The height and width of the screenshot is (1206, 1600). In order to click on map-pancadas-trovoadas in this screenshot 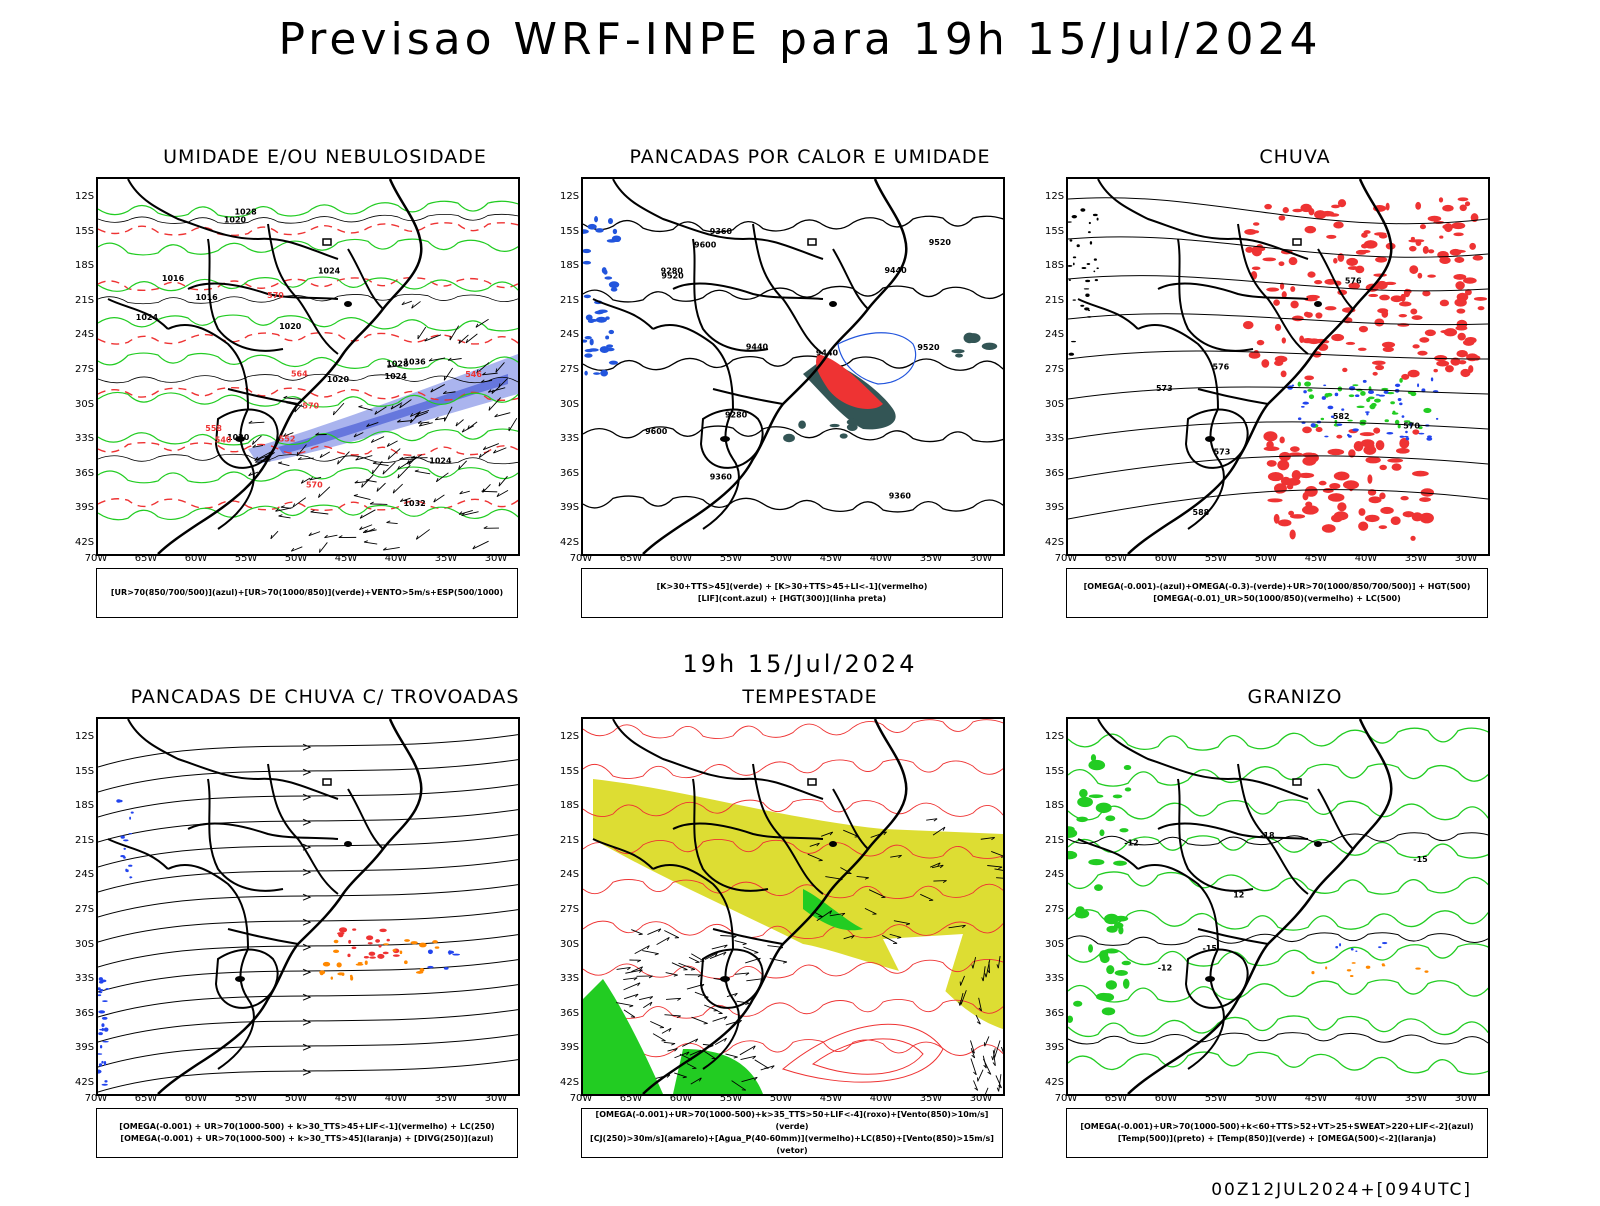, I will do `click(308, 906)`.